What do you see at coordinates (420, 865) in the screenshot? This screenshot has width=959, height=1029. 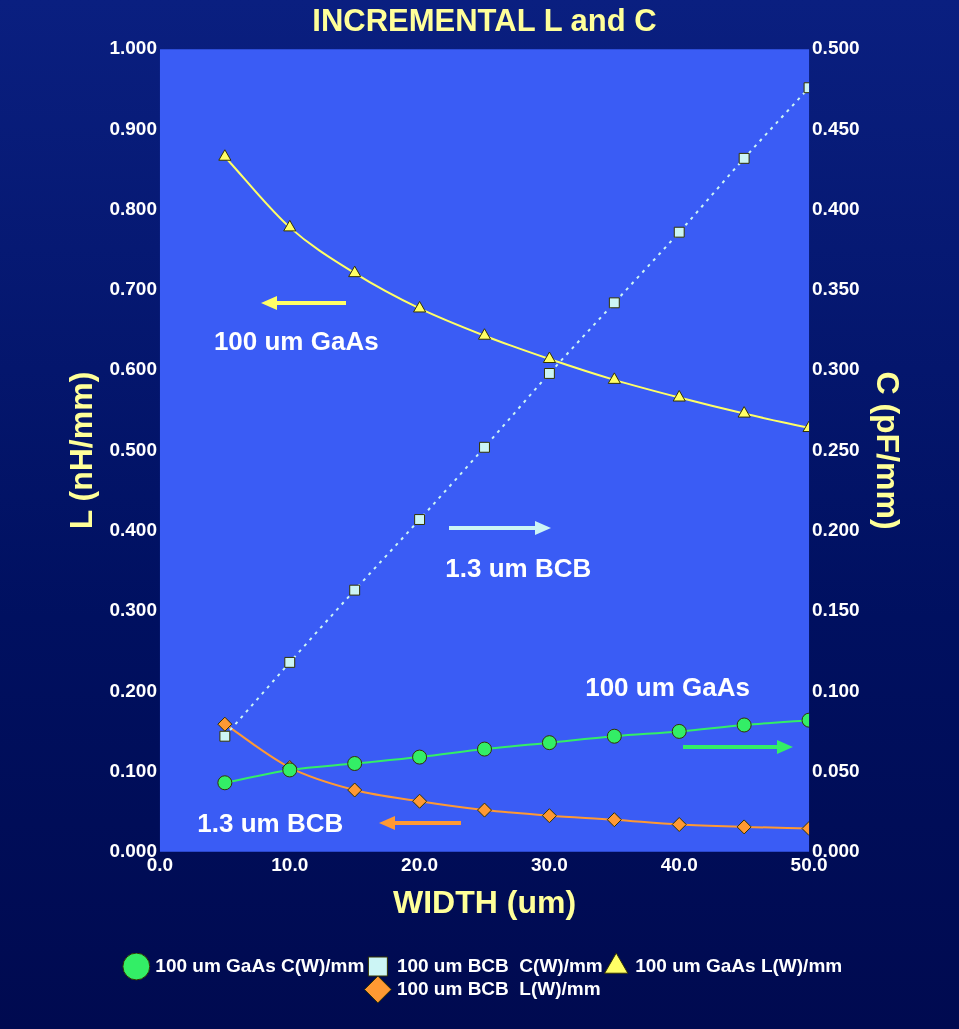 I see `x-tick-label: 20.0` at bounding box center [420, 865].